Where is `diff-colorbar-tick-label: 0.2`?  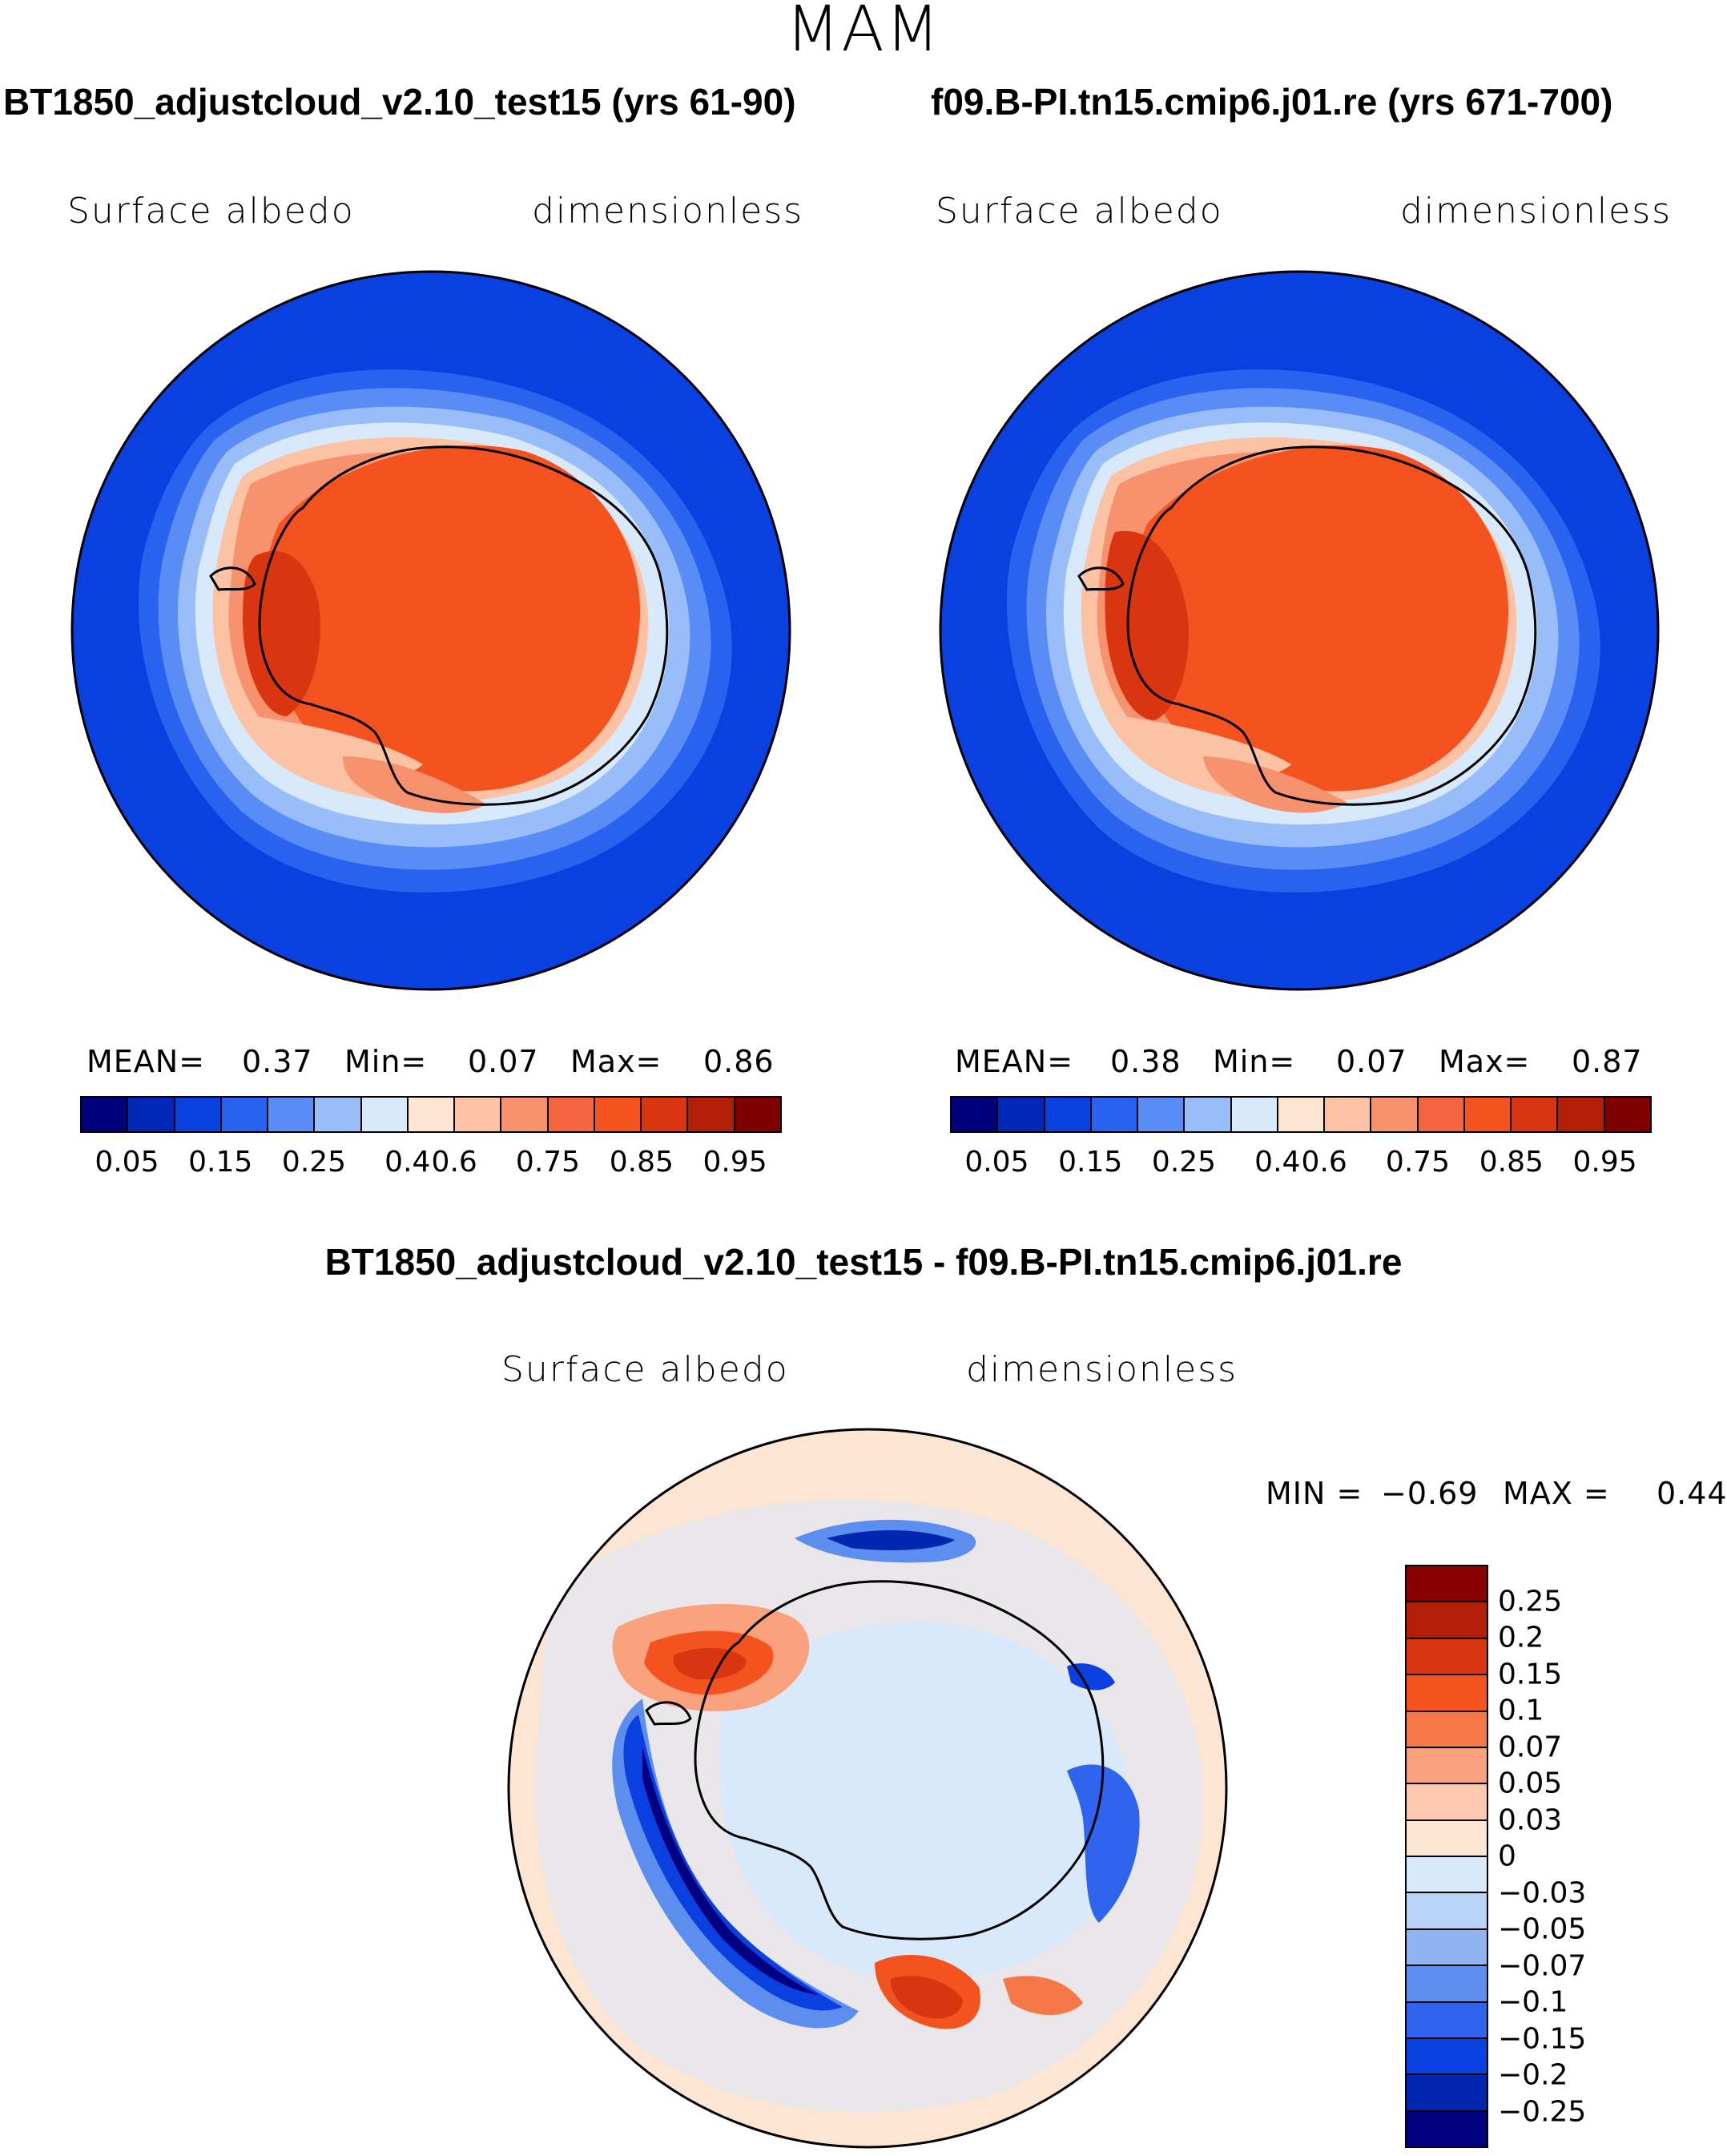
diff-colorbar-tick-label: 0.2 is located at coordinates (1521, 1637).